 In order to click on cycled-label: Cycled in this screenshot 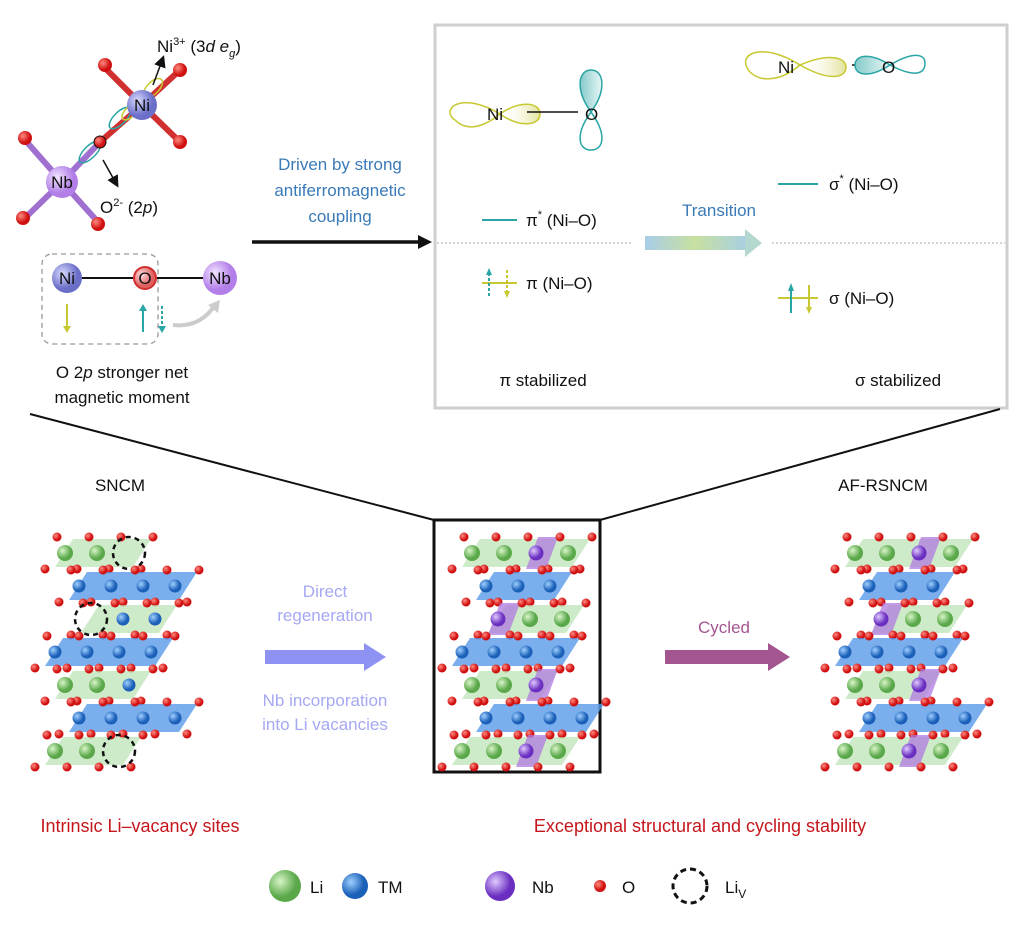, I will do `click(724, 627)`.